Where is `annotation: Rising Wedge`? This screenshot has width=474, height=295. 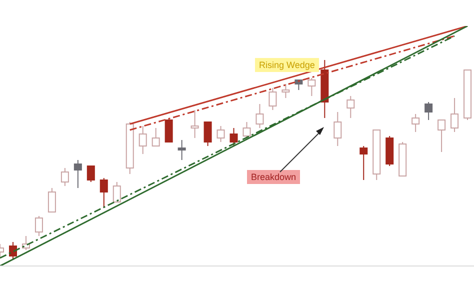
annotation: Rising Wedge is located at coordinates (287, 65).